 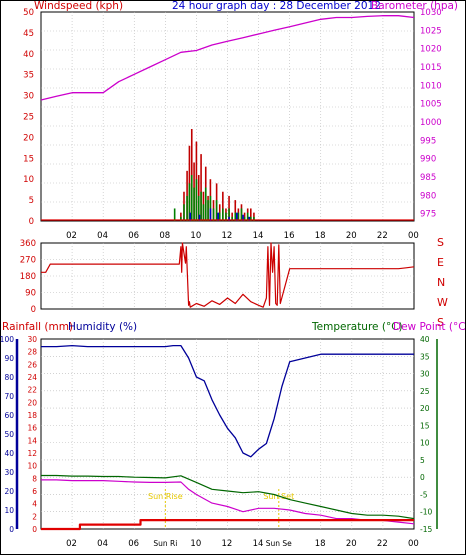 What do you see at coordinates (34, 491) in the screenshot?
I see `rain-y-tick: 6` at bounding box center [34, 491].